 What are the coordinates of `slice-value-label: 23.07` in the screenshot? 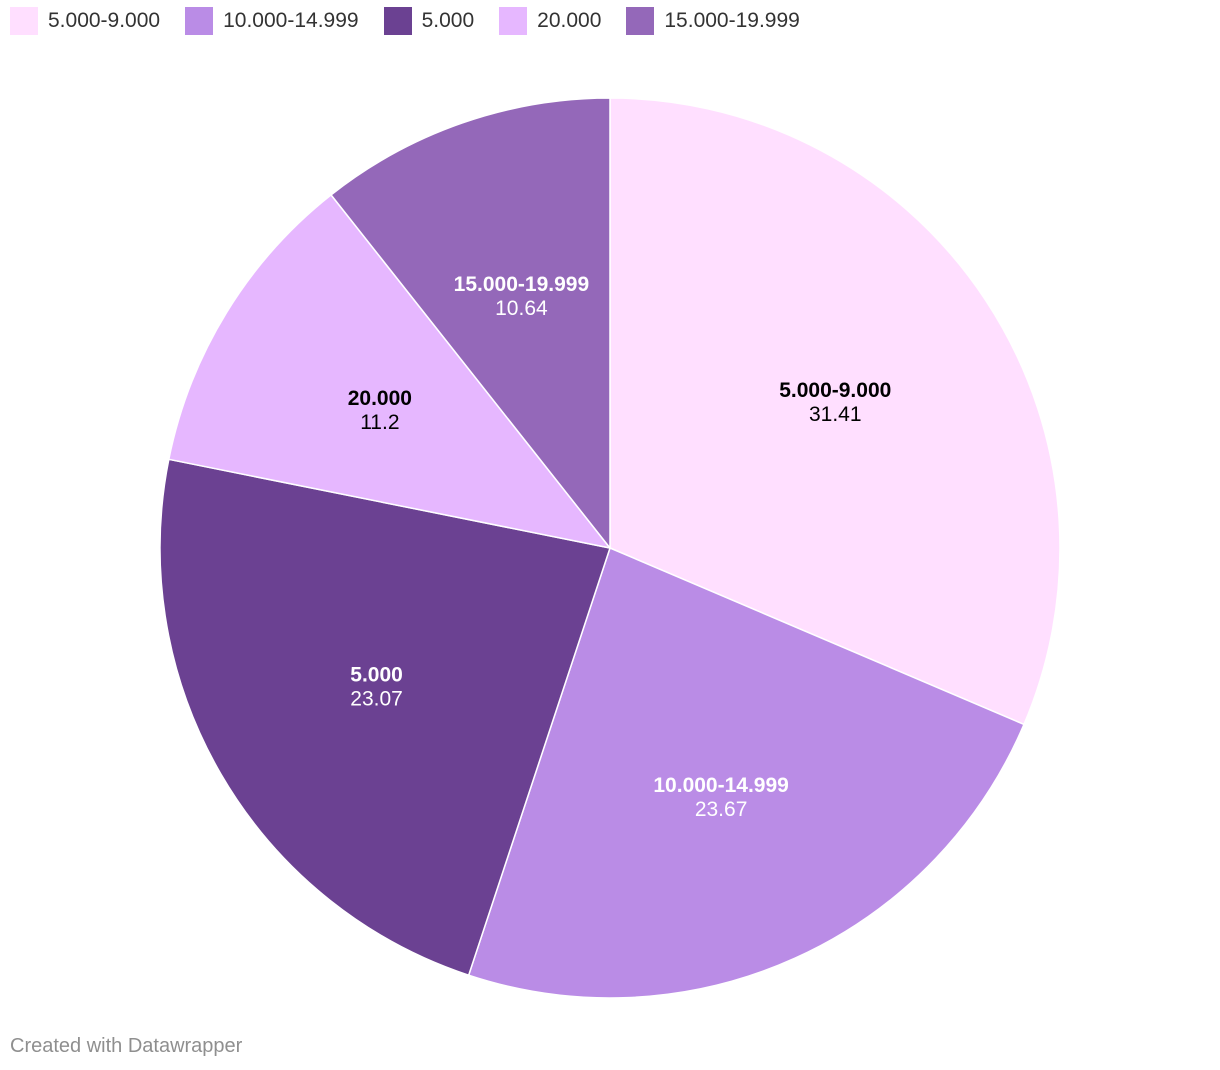 It's located at (376, 699).